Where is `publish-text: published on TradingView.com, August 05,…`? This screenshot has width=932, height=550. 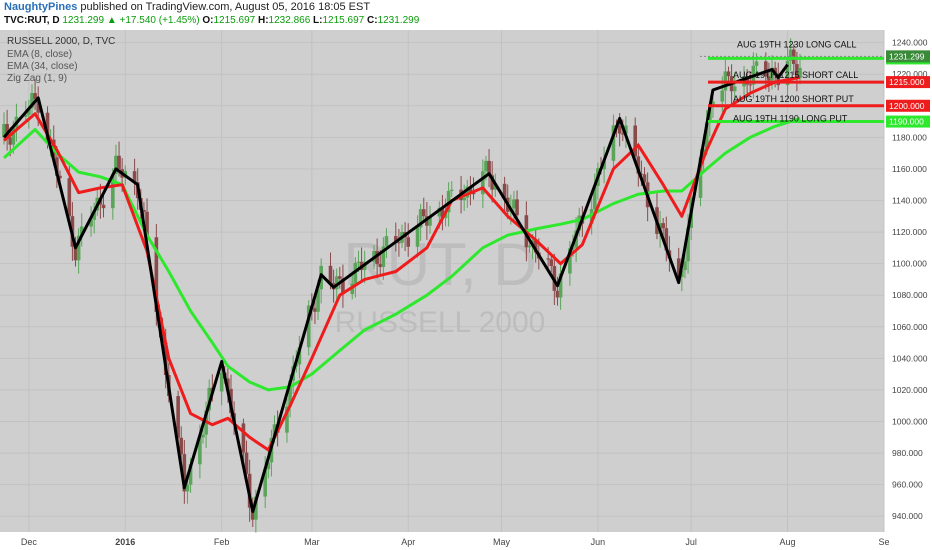
publish-text: published on TradingView.com, August 05,… is located at coordinates (224, 7).